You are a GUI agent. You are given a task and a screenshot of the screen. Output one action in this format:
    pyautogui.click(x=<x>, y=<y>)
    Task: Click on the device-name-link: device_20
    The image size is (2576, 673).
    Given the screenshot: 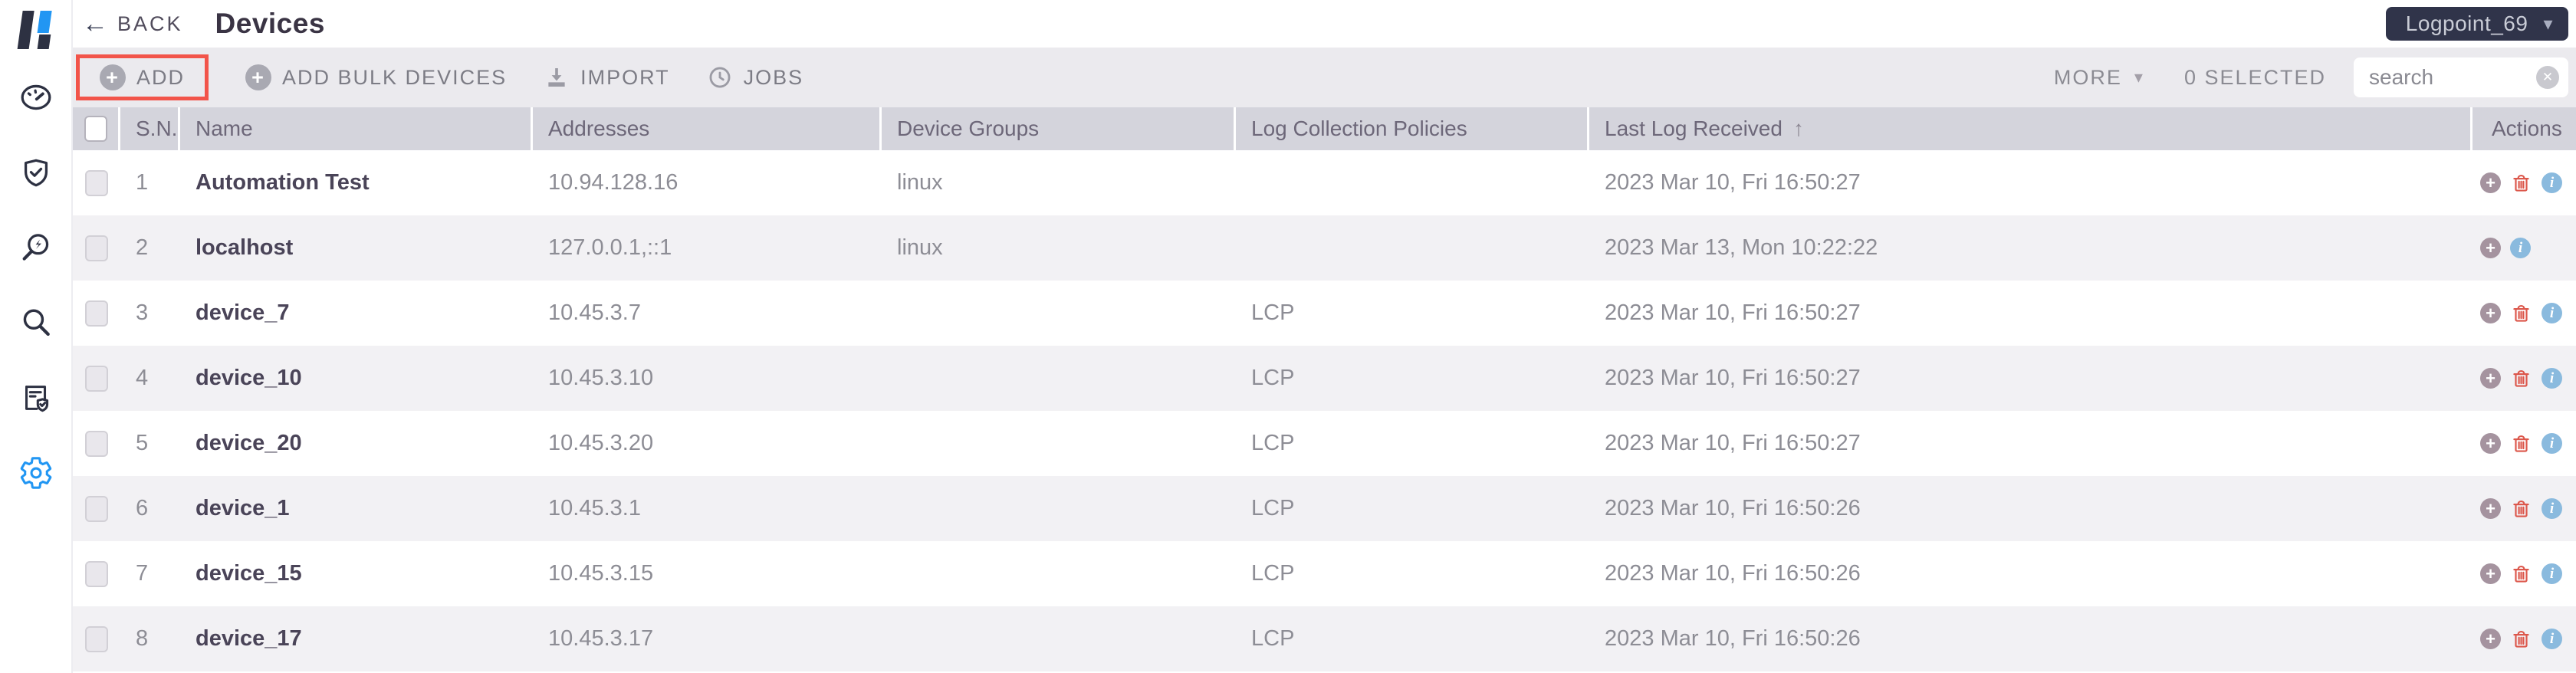 What is the action you would take?
    pyautogui.click(x=249, y=443)
    